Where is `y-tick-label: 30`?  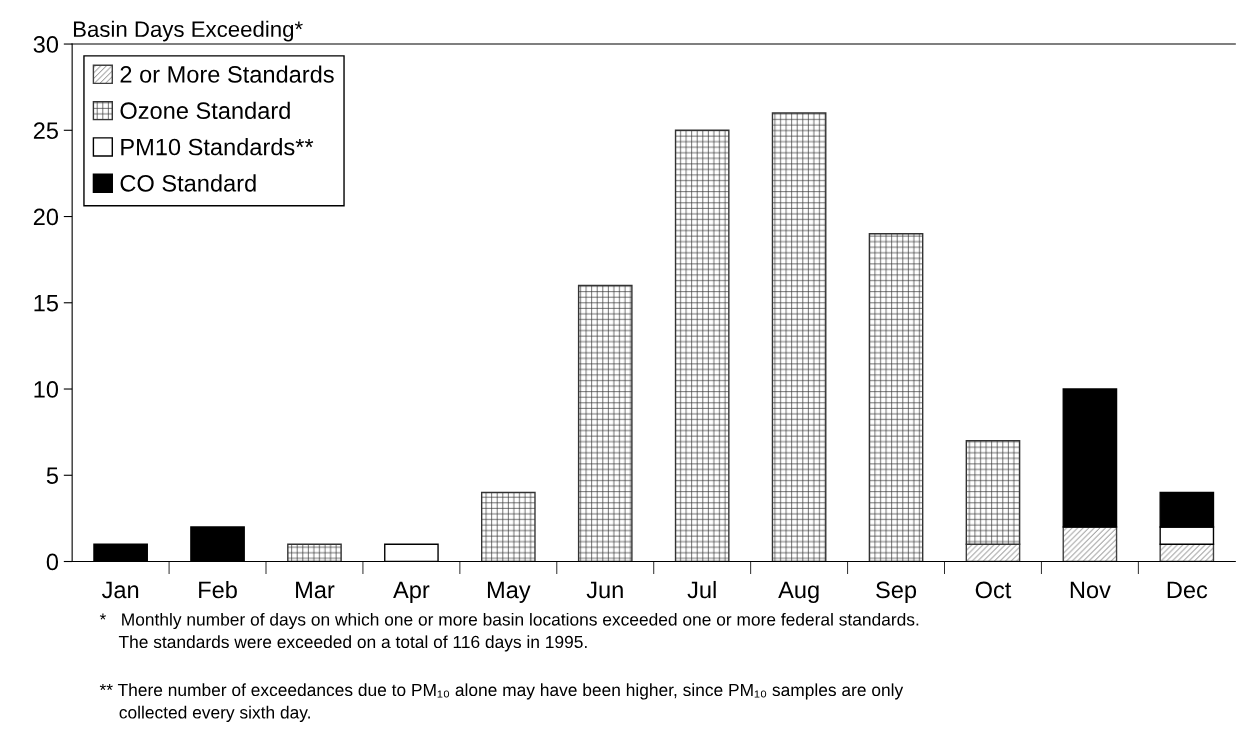 y-tick-label: 30 is located at coordinates (46, 44).